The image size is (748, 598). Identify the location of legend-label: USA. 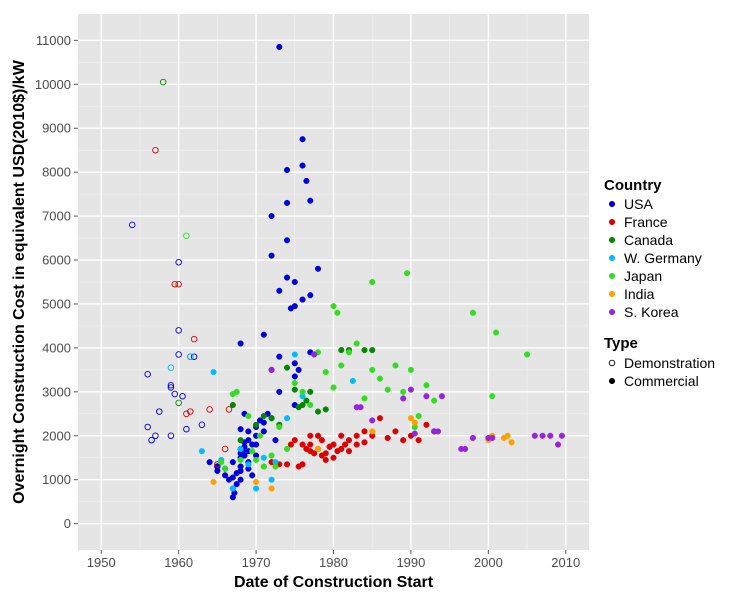
(638, 204).